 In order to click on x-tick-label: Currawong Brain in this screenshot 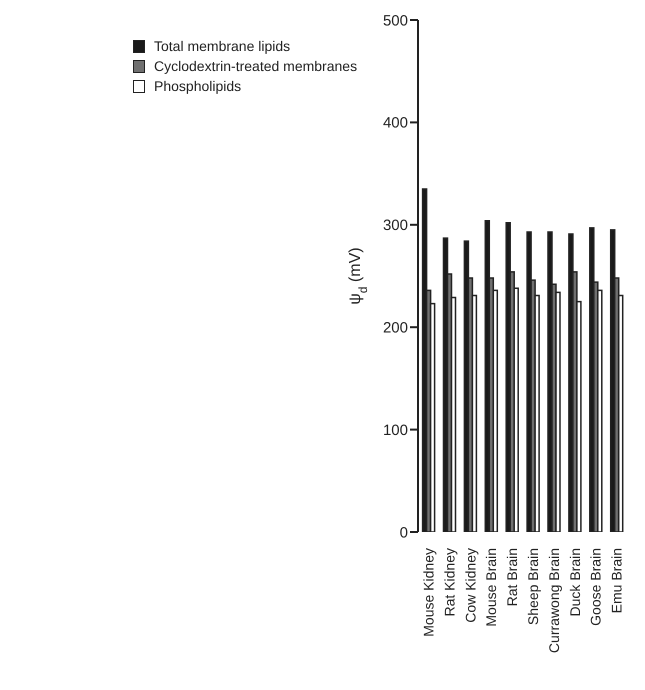, I will do `click(554, 601)`.